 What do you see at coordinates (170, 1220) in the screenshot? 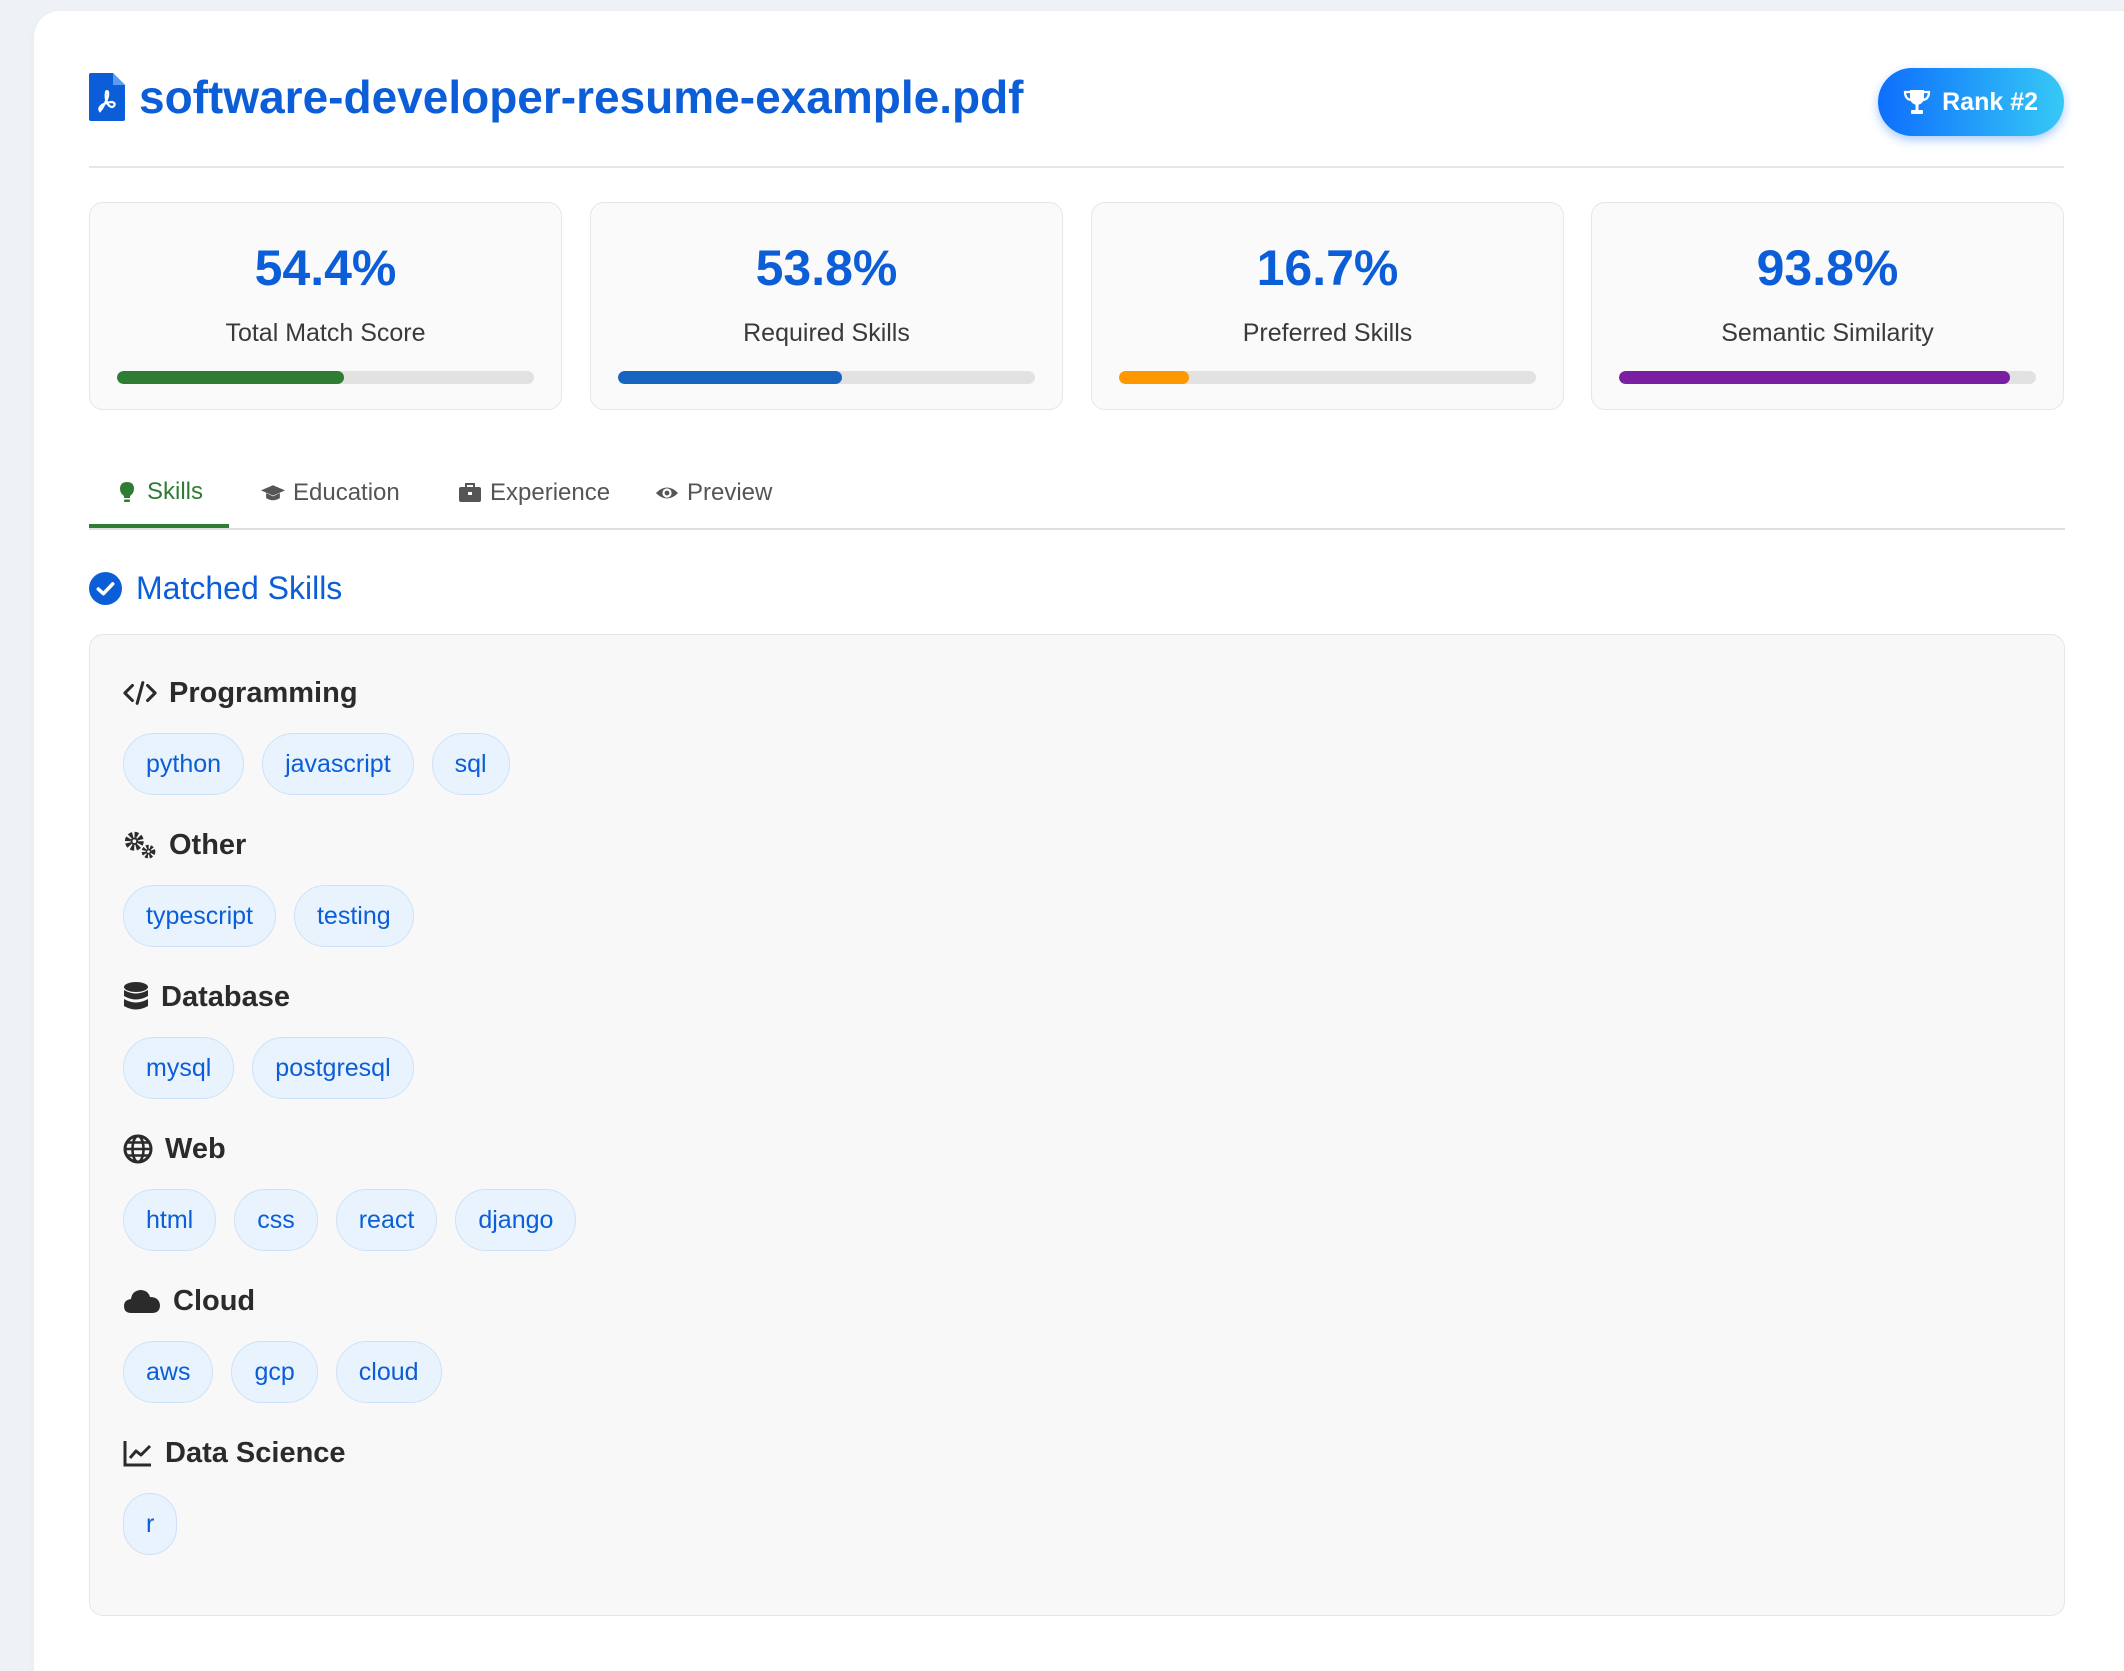
I see `skill-chip: html` at bounding box center [170, 1220].